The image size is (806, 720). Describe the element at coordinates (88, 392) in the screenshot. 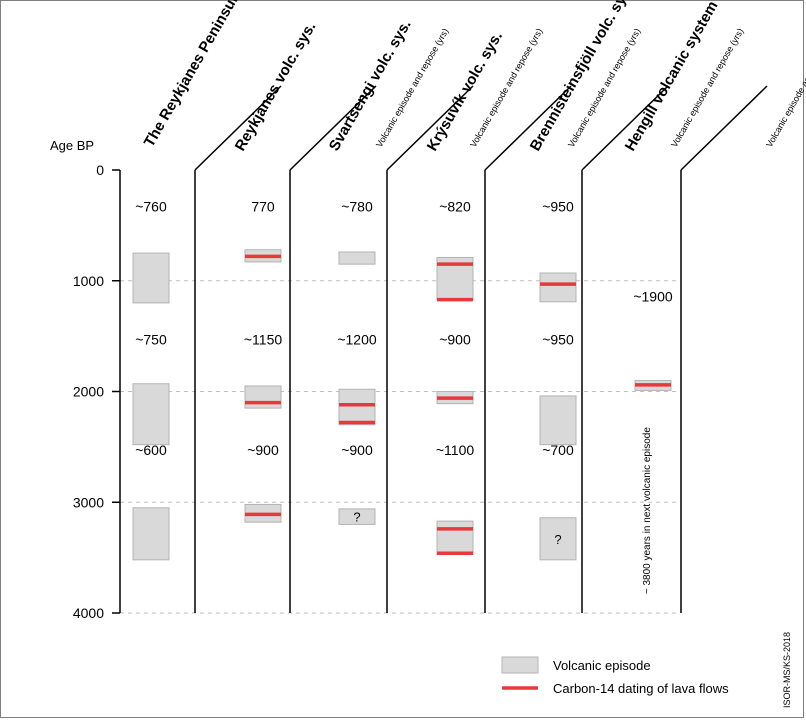

I see `y-tick-label-2000: 2000` at that location.